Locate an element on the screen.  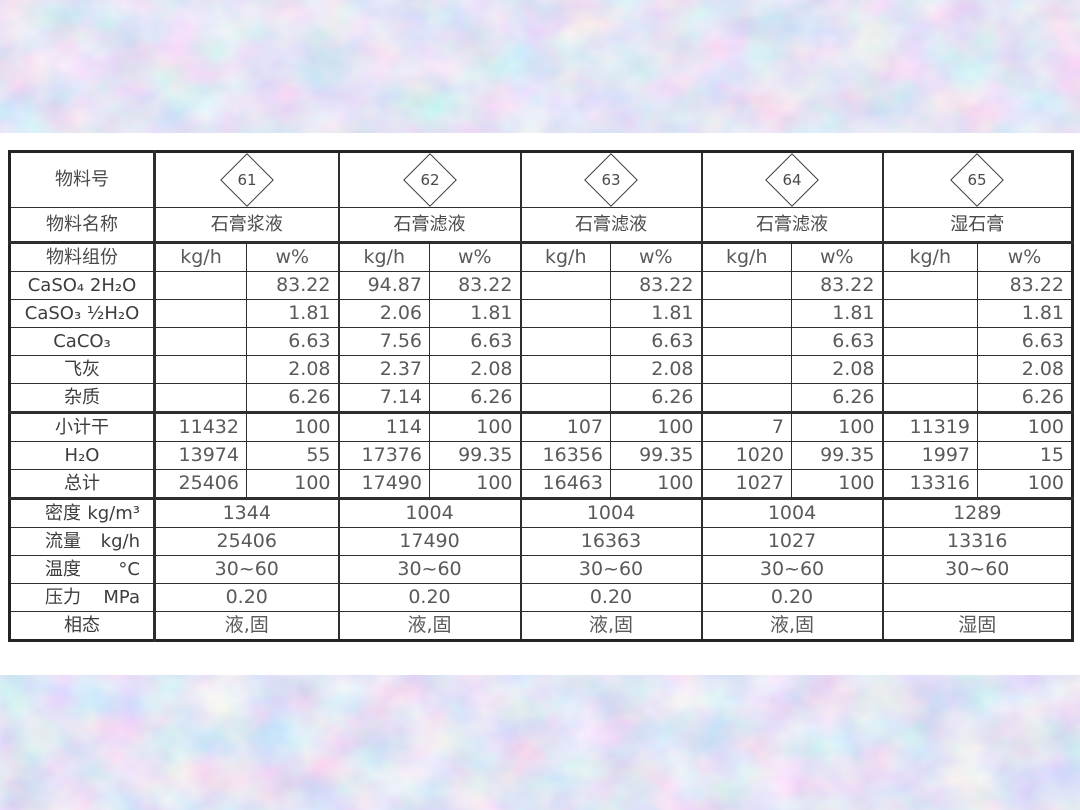
property-value-cell: 0.20 is located at coordinates (246, 597).